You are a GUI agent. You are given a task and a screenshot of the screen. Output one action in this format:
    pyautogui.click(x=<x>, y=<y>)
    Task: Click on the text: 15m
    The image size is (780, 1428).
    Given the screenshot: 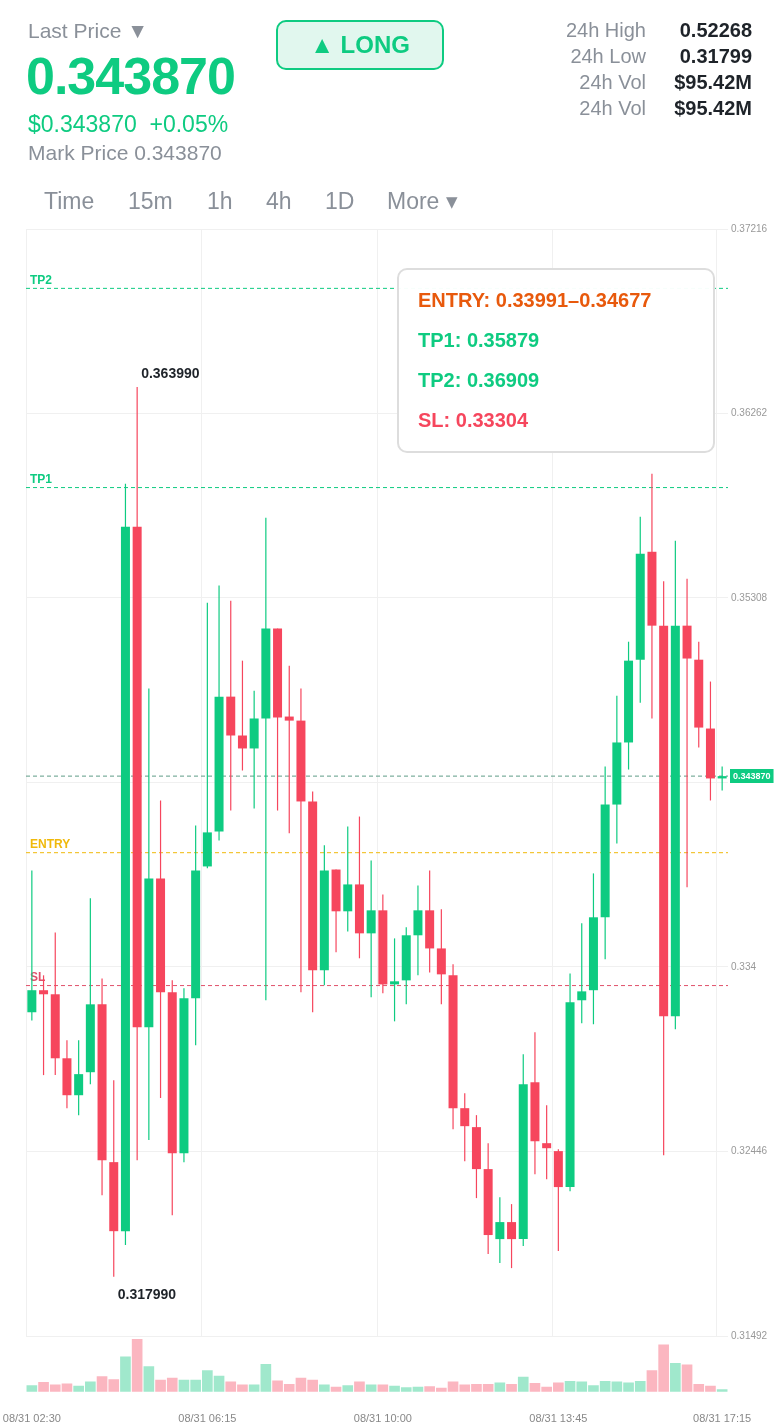 What is the action you would take?
    pyautogui.click(x=150, y=201)
    